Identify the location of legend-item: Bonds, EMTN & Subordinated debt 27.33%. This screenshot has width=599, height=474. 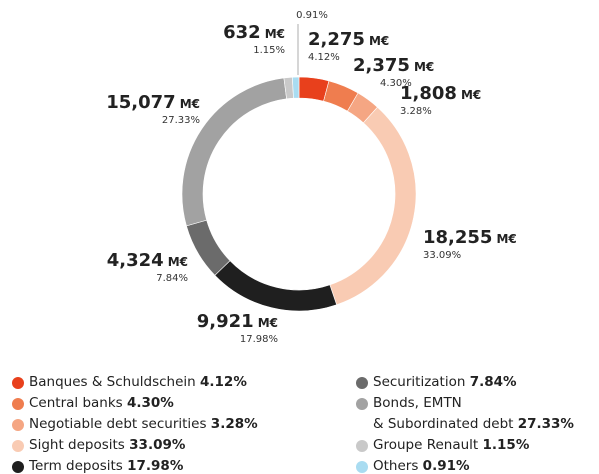
(473, 414).